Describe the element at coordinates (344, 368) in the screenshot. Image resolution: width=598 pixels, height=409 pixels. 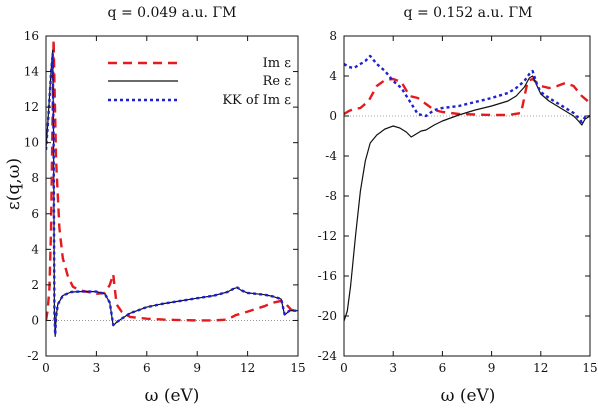
I see `right-x-tick-label: 0` at that location.